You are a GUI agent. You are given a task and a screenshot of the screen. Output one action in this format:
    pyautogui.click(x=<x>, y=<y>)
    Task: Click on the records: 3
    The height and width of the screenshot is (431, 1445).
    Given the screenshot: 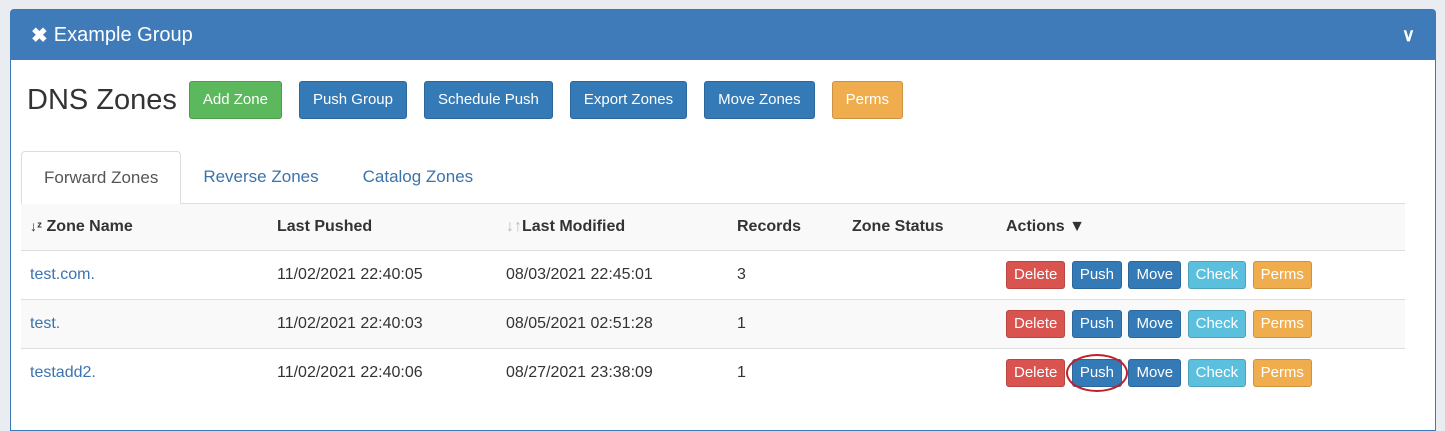 What is the action you would take?
    pyautogui.click(x=785, y=275)
    